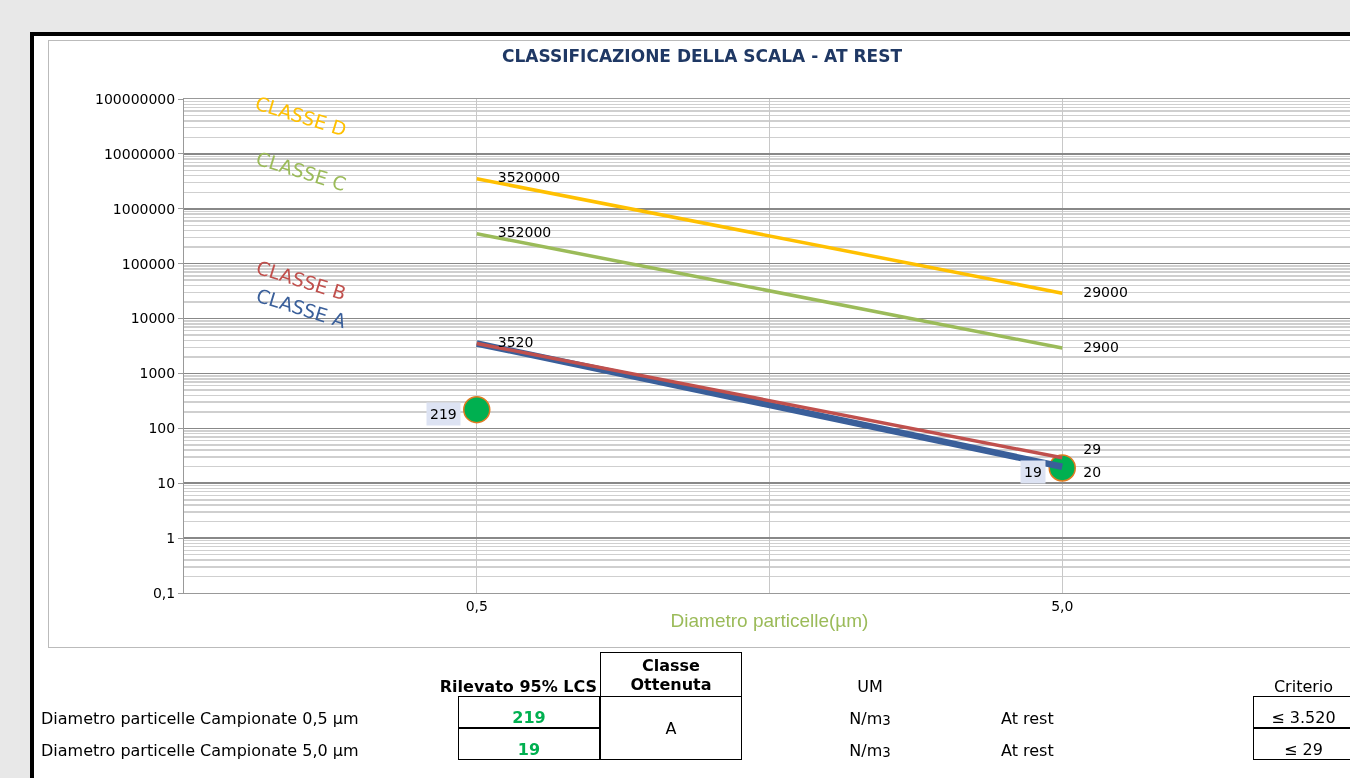 This screenshot has height=778, width=1350. What do you see at coordinates (476, 605) in the screenshot?
I see `x-tick-label: 0,5` at bounding box center [476, 605].